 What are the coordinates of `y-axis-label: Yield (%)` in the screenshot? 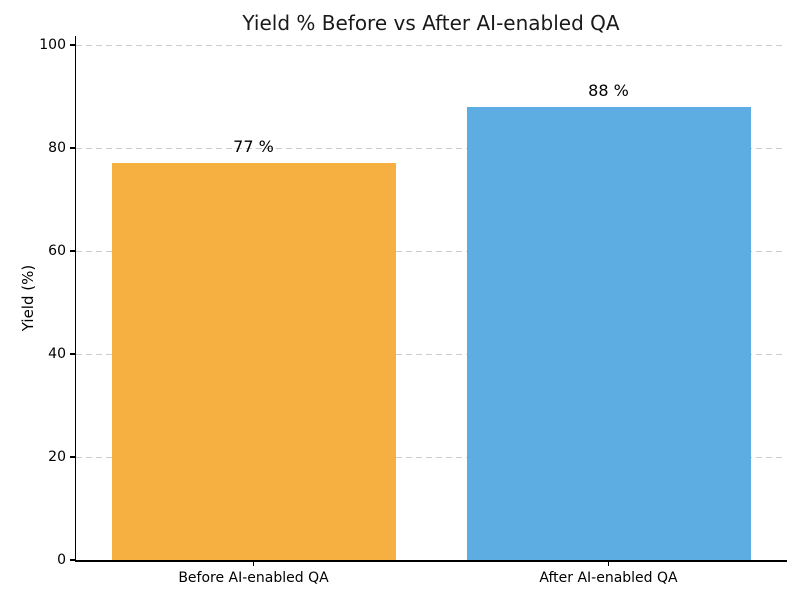 It's located at (28, 298).